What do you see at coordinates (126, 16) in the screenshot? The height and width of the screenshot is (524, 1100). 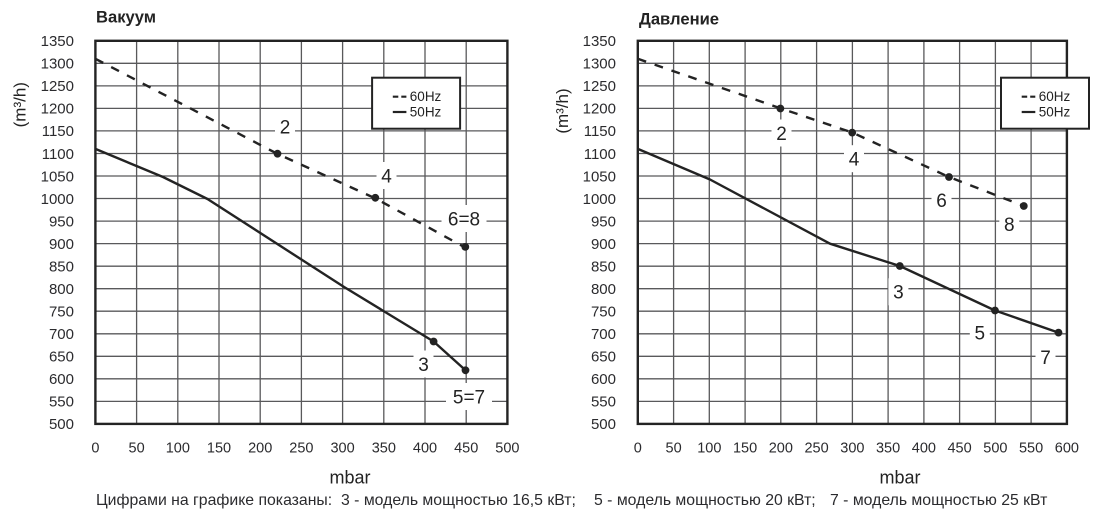 I see `svg-text: Вакуум` at bounding box center [126, 16].